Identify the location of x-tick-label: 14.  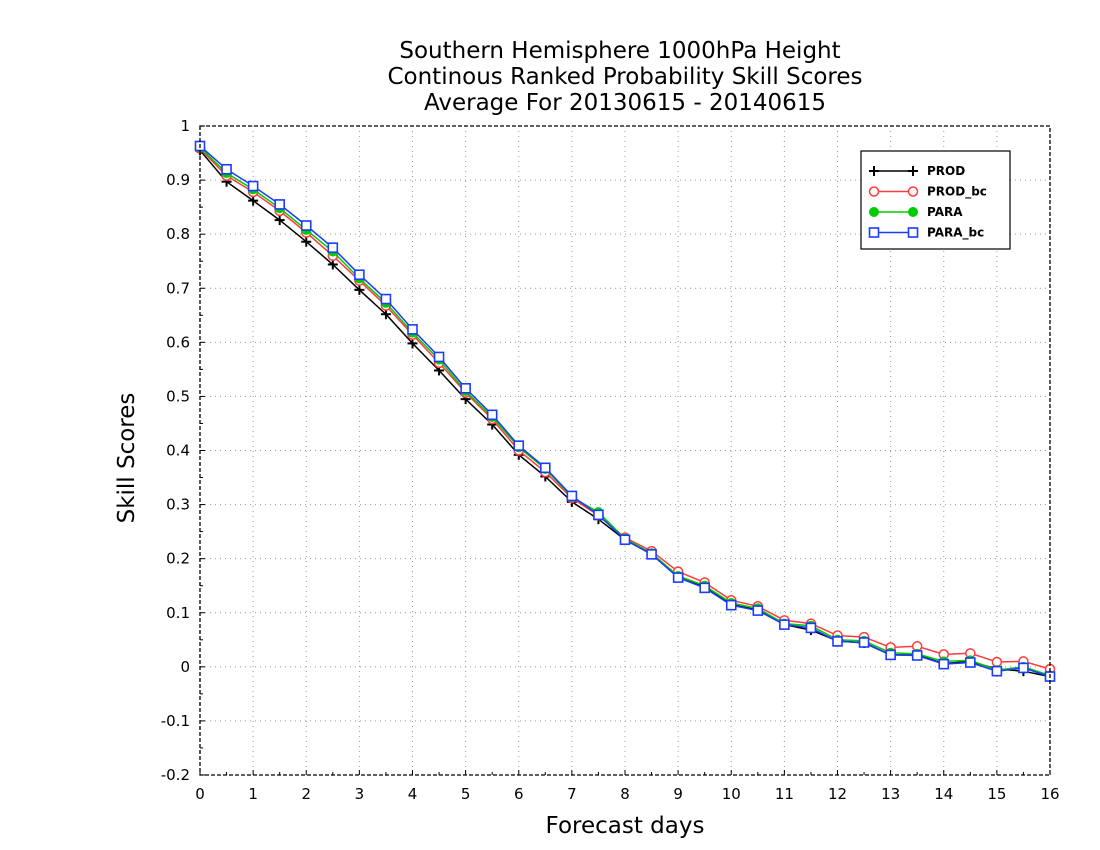
(943, 794).